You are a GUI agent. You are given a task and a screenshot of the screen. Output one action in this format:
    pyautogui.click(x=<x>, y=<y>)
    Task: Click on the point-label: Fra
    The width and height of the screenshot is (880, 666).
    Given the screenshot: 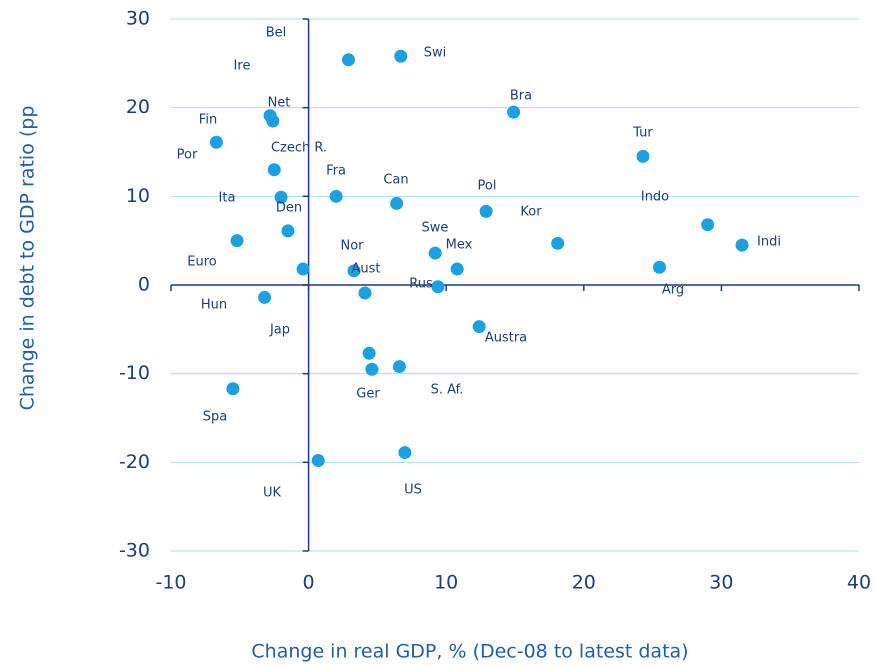 What is the action you would take?
    pyautogui.click(x=336, y=171)
    